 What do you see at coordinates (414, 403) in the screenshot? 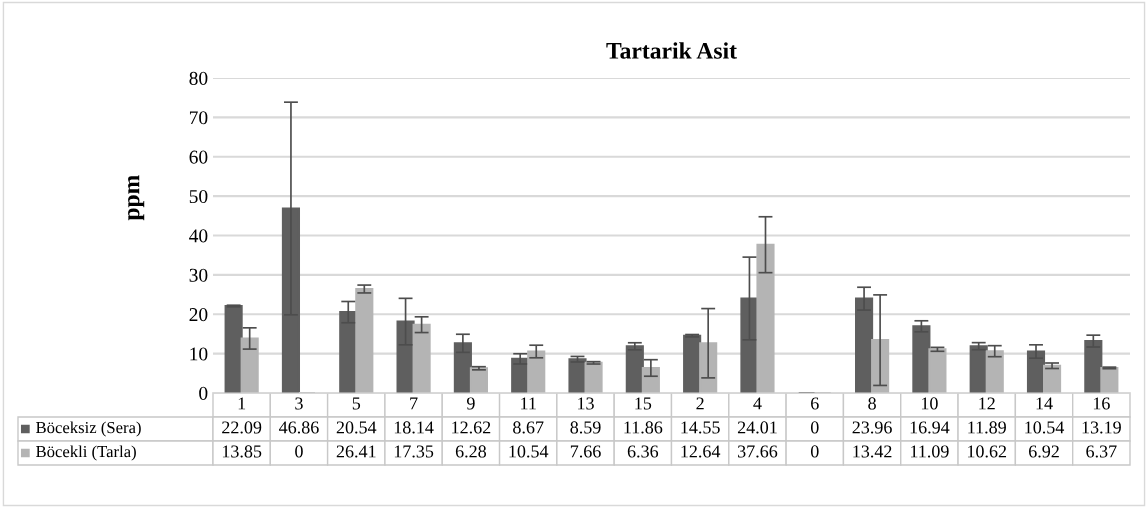
I see `x-tick-label: 7` at bounding box center [414, 403].